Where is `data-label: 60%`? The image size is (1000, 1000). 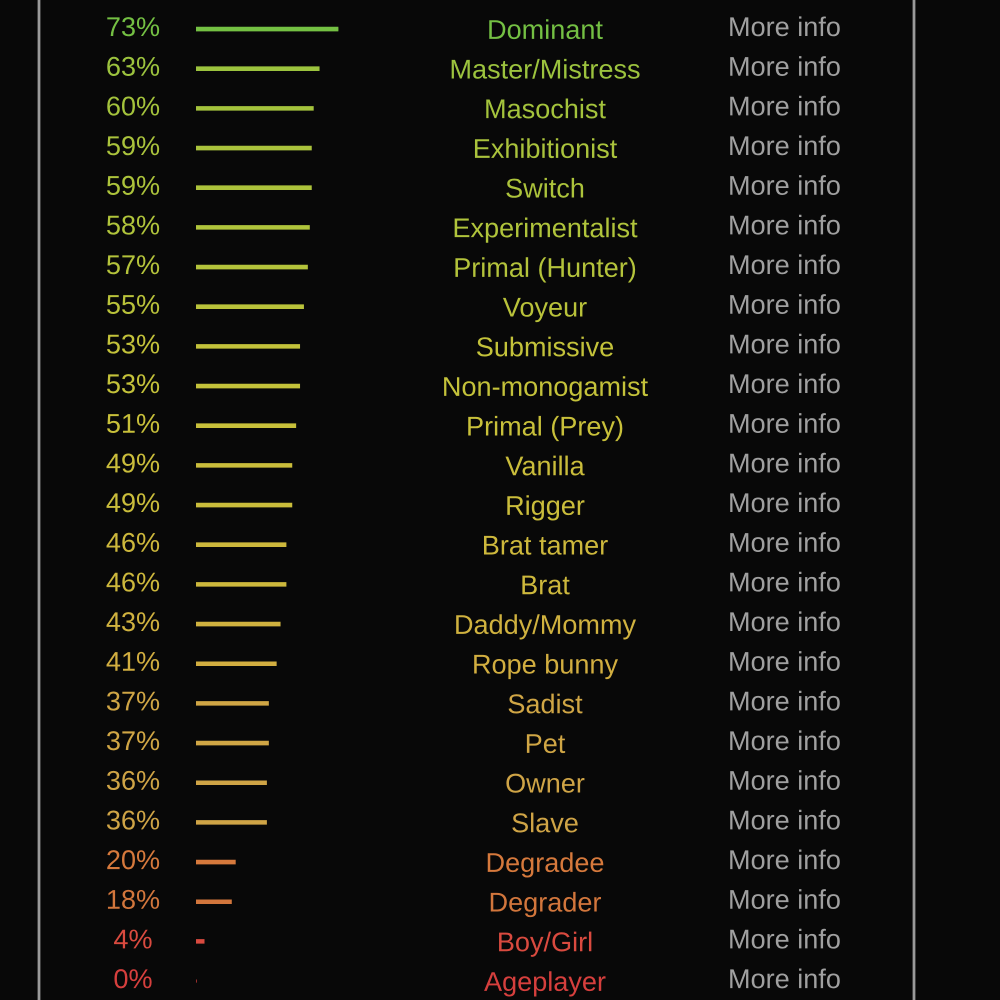 data-label: 60% is located at coordinates (133, 106).